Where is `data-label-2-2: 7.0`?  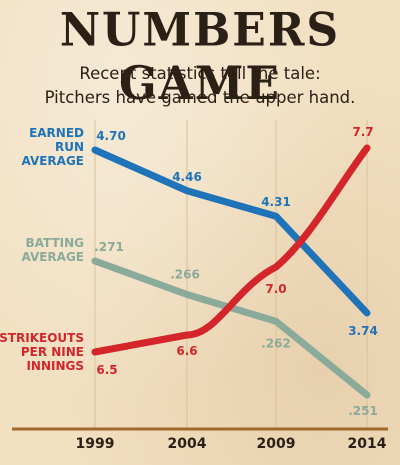
data-label-2-2: 7.0 is located at coordinates (275, 289).